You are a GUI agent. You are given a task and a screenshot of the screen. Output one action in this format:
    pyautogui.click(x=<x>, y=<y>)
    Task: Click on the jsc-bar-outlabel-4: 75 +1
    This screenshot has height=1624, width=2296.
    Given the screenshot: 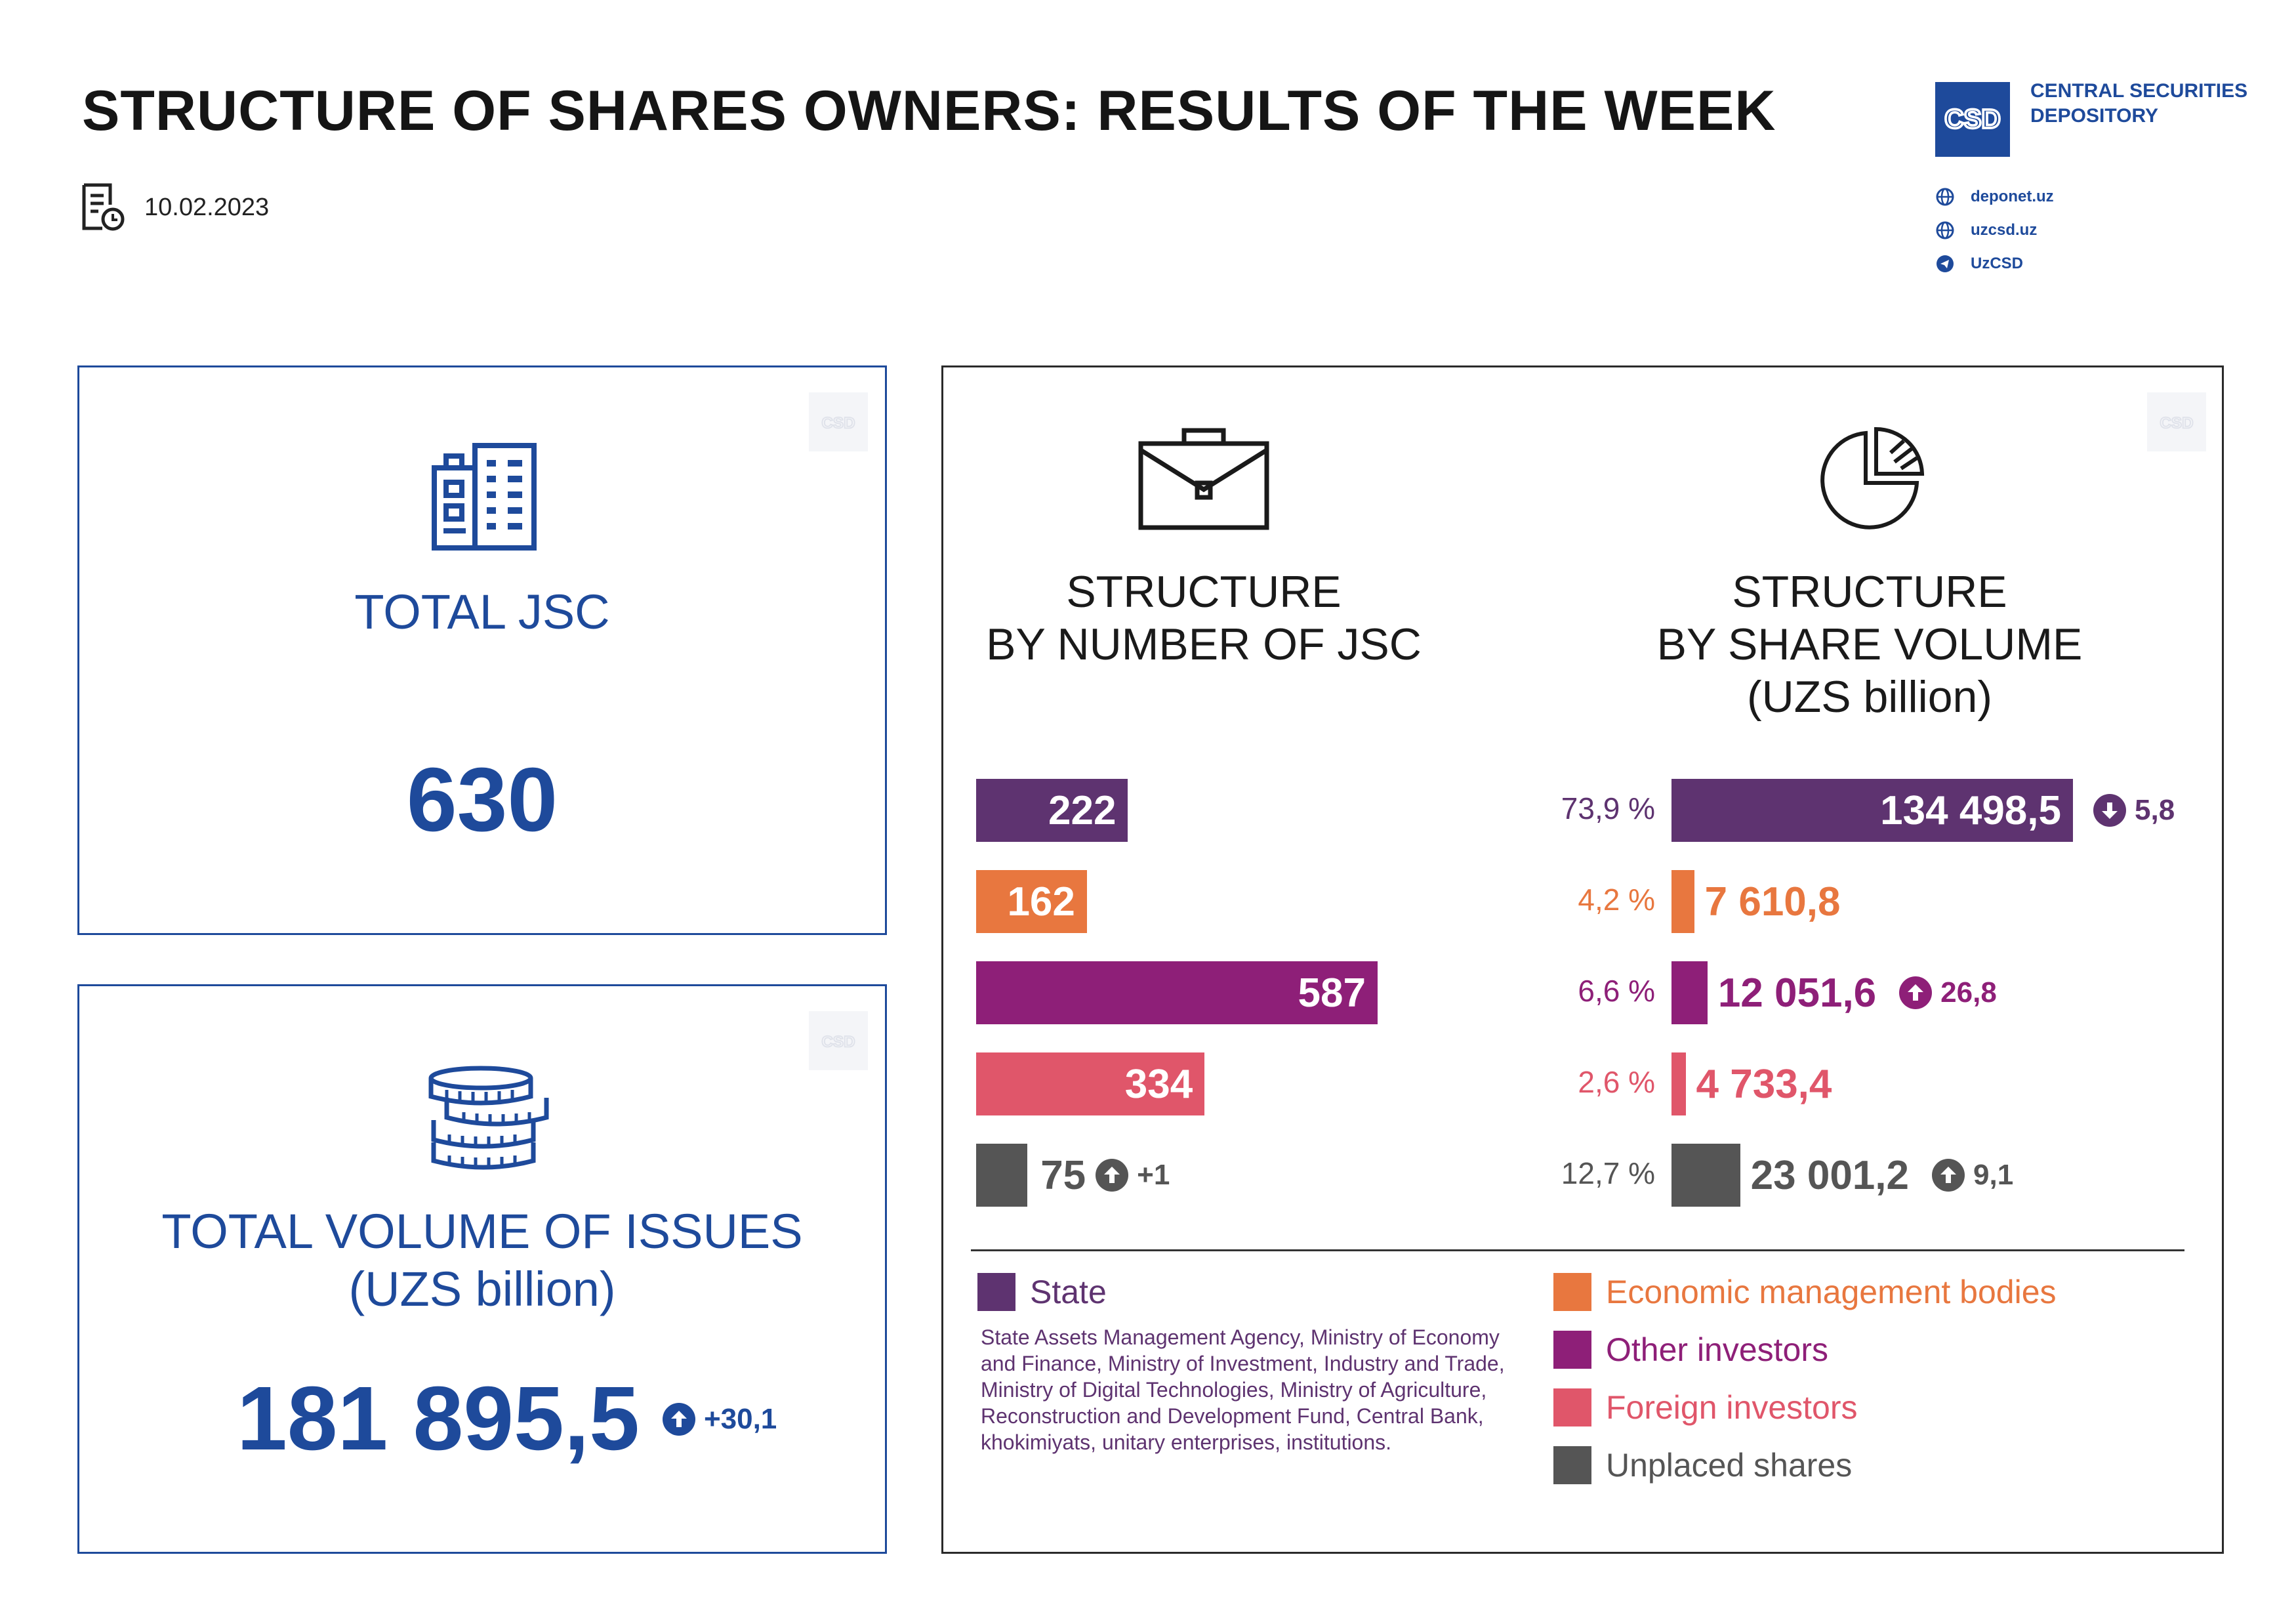 What is the action you would take?
    pyautogui.click(x=1105, y=1175)
    